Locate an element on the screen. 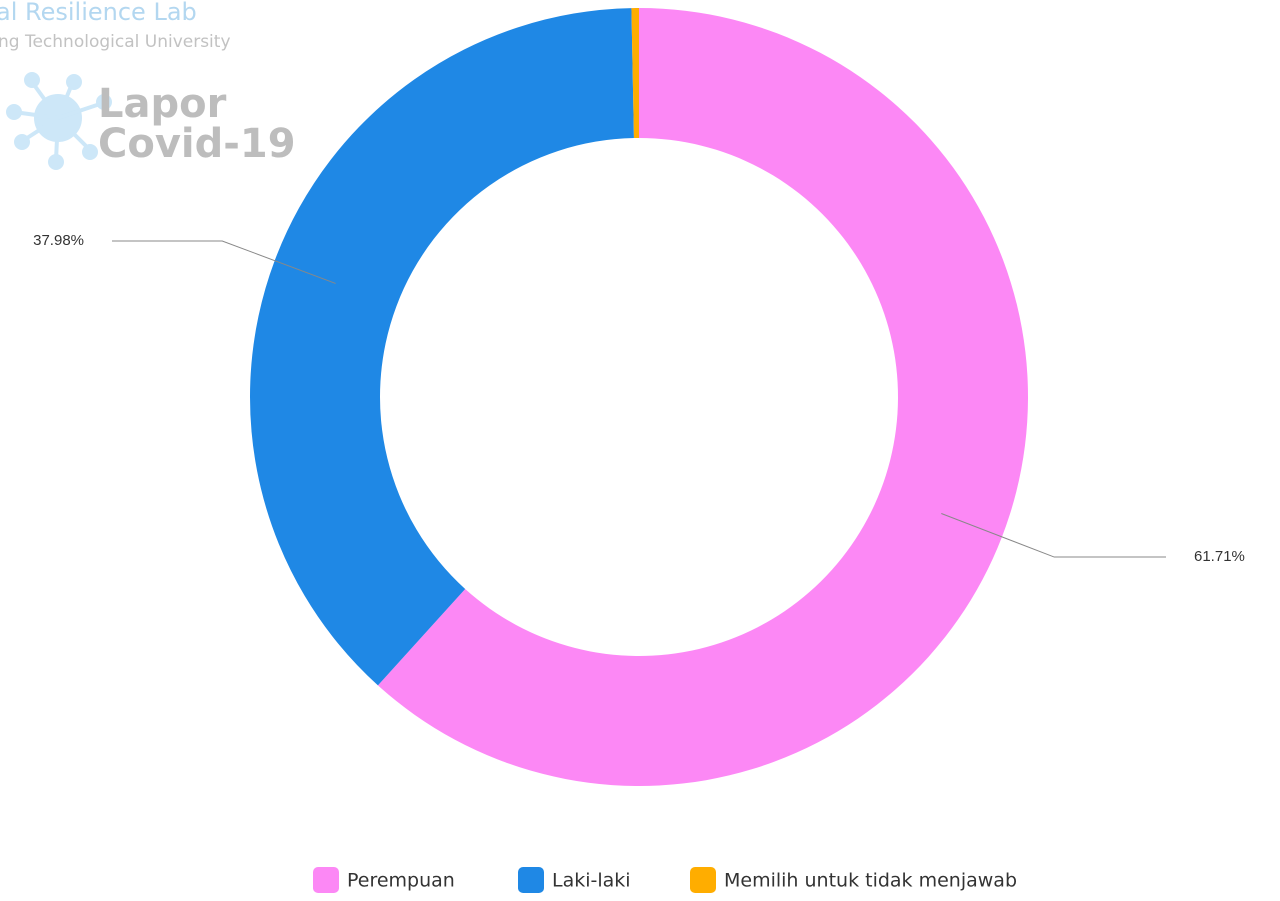 The image size is (1280, 901). watermark-text: ng Technological University is located at coordinates (115, 42).